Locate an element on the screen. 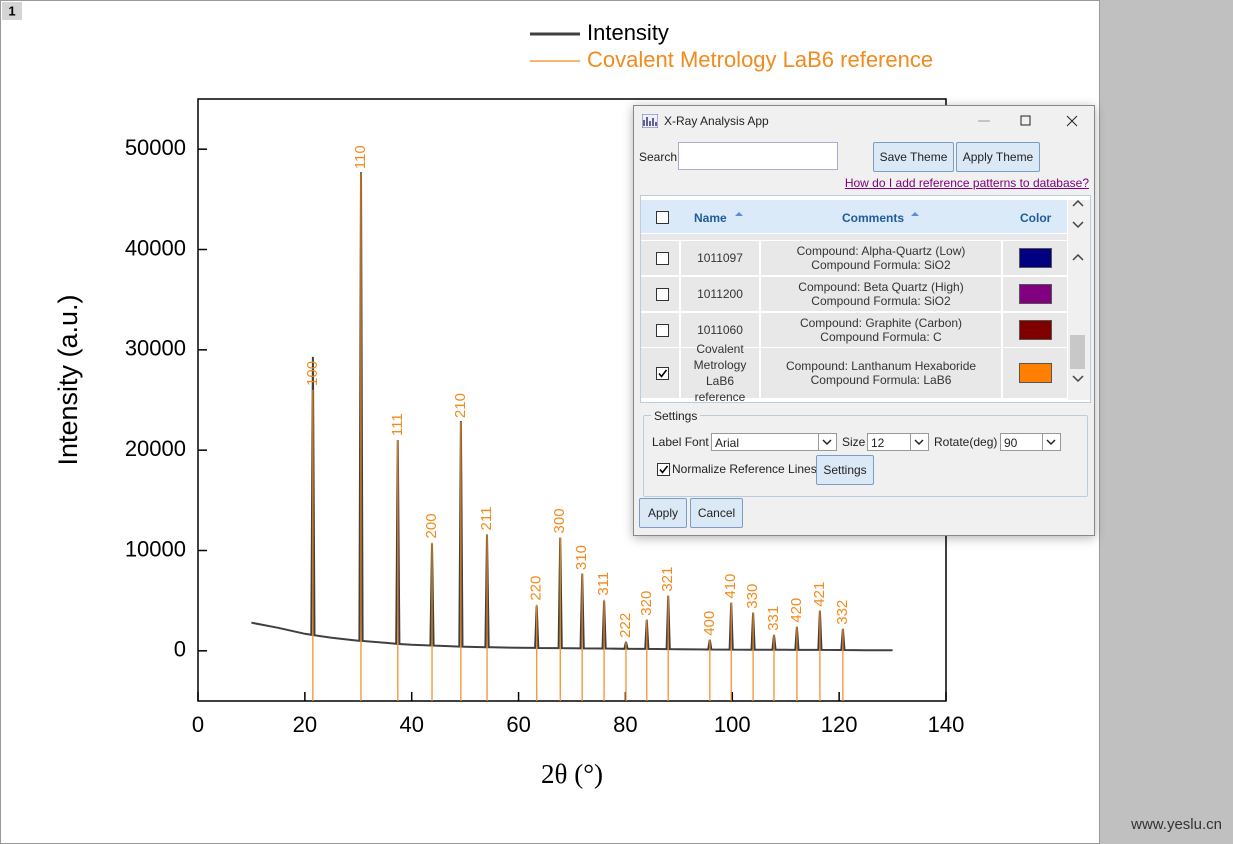 This screenshot has height=844, width=1233. row-name: 1011097 is located at coordinates (720, 258).